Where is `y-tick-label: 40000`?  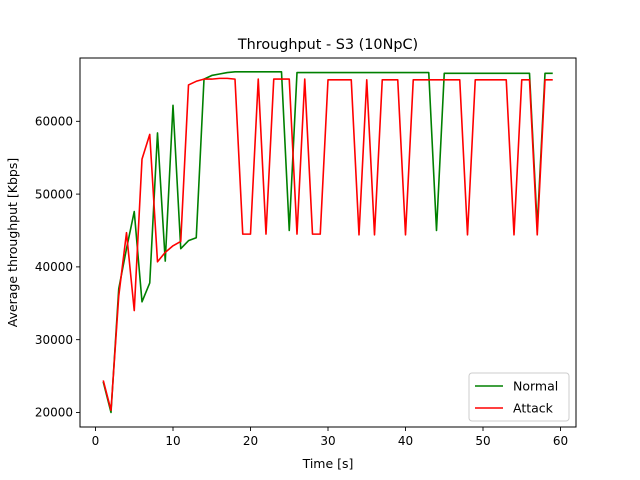
y-tick-label: 40000 is located at coordinates (54, 267).